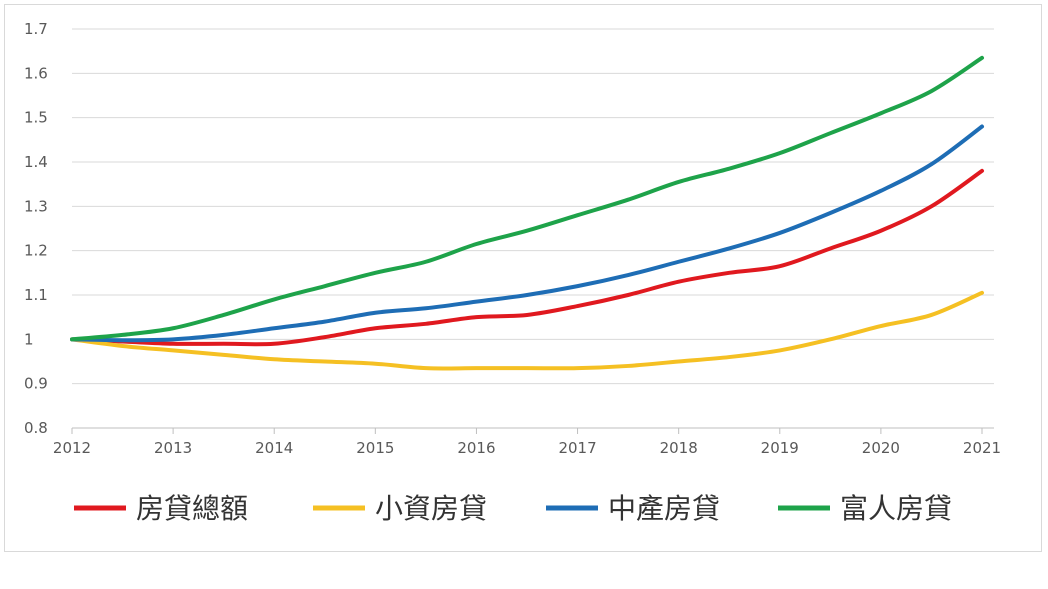 This screenshot has width=1048, height=589. Describe the element at coordinates (36, 295) in the screenshot. I see `y-tick-label: 1.1` at that location.